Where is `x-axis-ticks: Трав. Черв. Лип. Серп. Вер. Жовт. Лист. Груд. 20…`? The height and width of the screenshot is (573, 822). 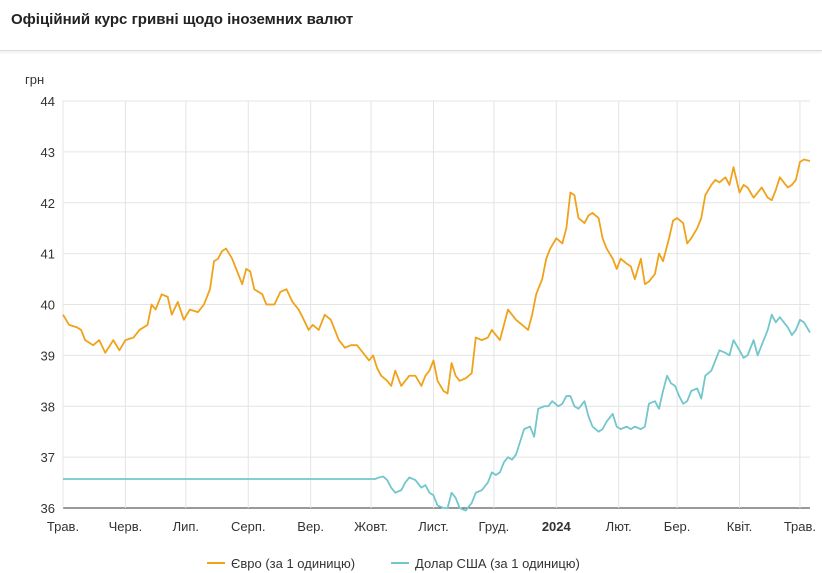 x-axis-ticks: Трав. Черв. Лип. Серп. Вер. Жовт. Лист. Груд. 20… is located at coordinates (431, 526).